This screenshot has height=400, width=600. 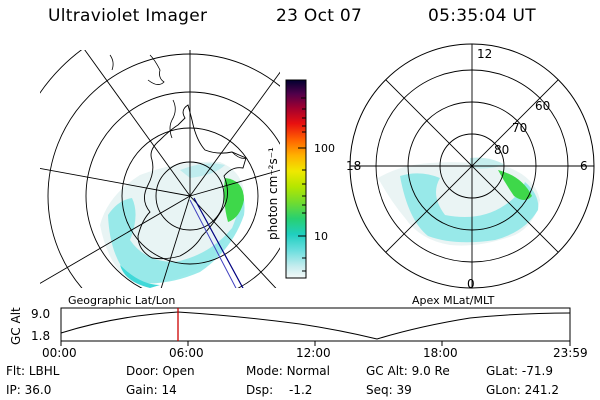 What do you see at coordinates (121, 300) in the screenshot?
I see `geo-map-label: Geographic Lat/Lon` at bounding box center [121, 300].